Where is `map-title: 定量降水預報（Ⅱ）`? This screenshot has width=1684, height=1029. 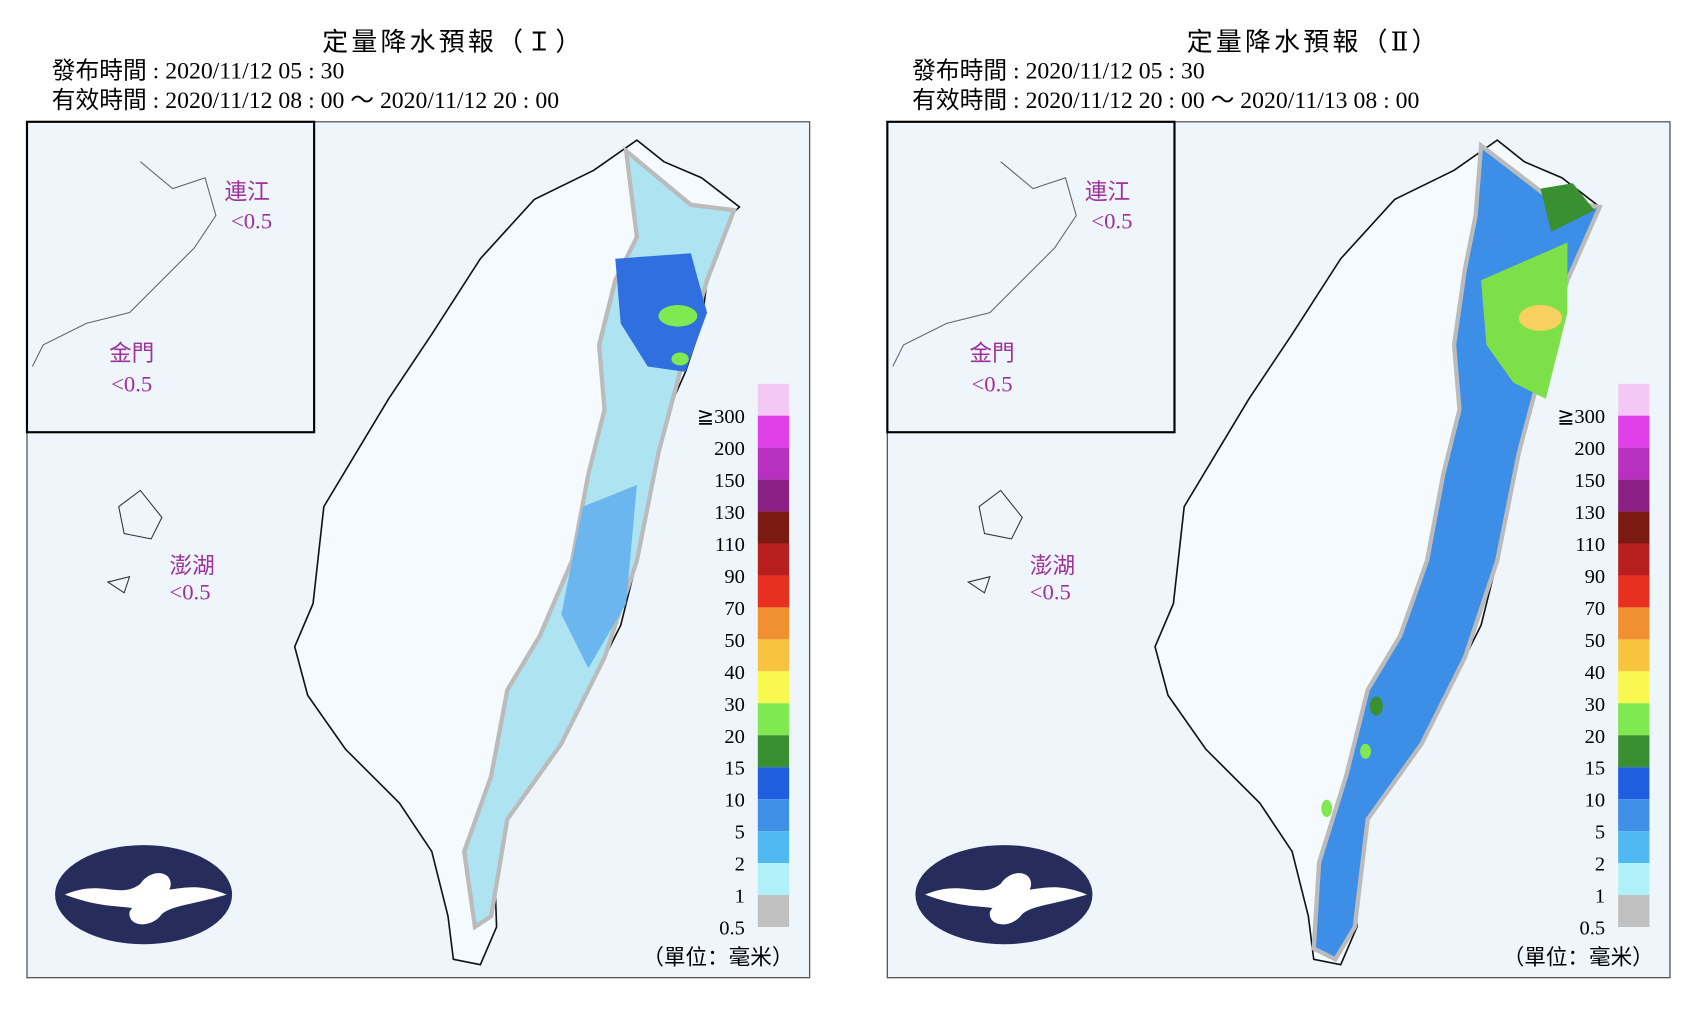
map-title: 定量降水預報（Ⅱ） is located at coordinates (1314, 42).